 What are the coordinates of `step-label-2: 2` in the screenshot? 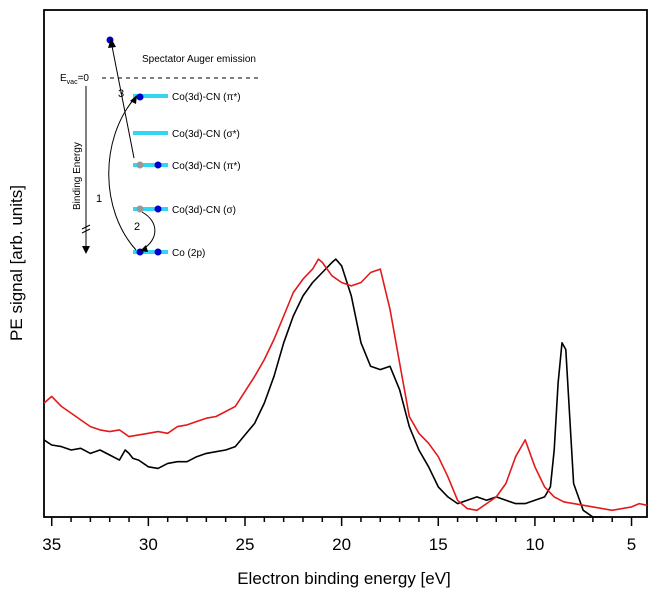 It's located at (137, 227).